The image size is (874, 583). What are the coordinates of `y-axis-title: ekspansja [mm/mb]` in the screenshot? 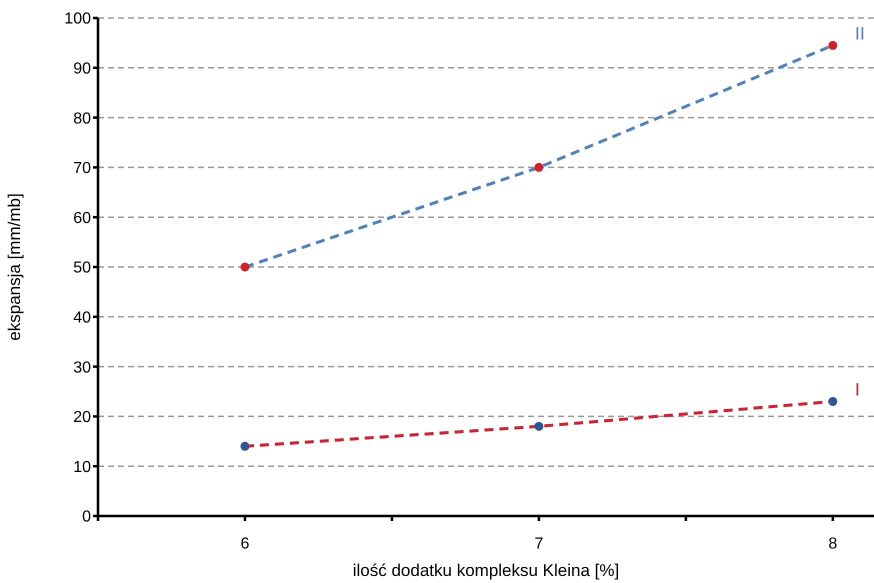 It's located at (14, 267).